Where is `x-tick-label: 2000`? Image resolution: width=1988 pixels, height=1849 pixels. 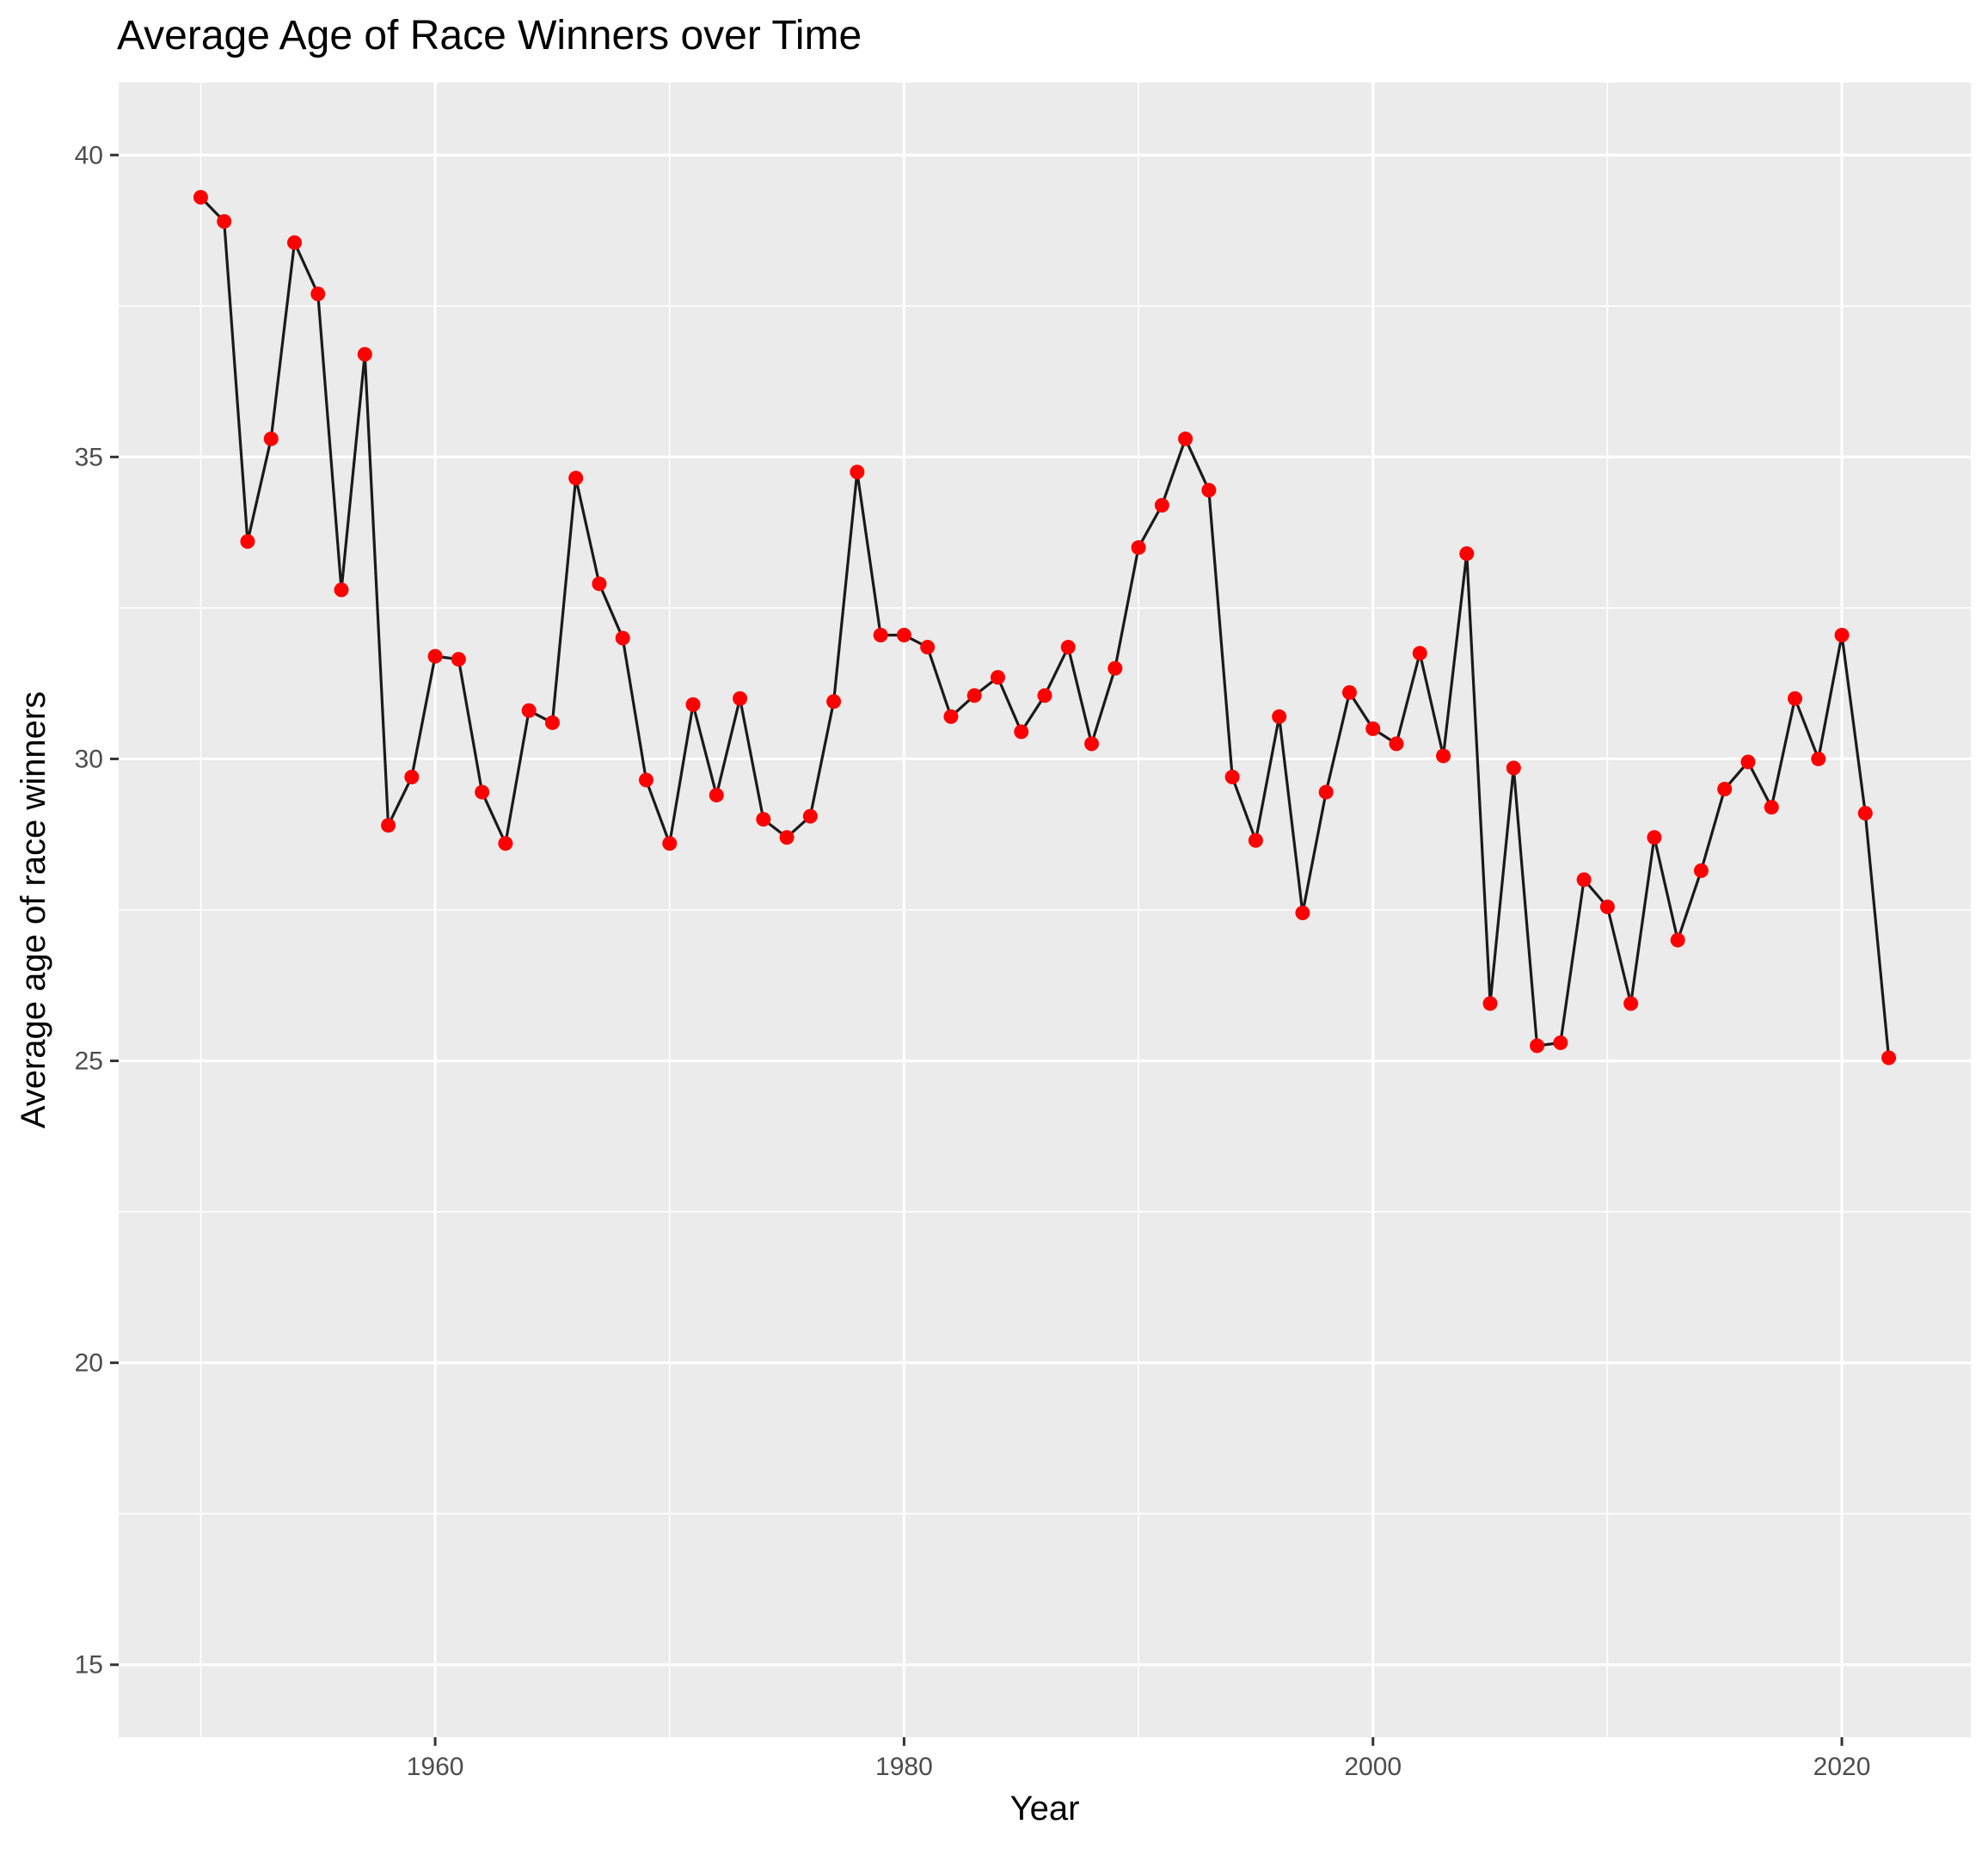 x-tick-label: 2000 is located at coordinates (1373, 1767).